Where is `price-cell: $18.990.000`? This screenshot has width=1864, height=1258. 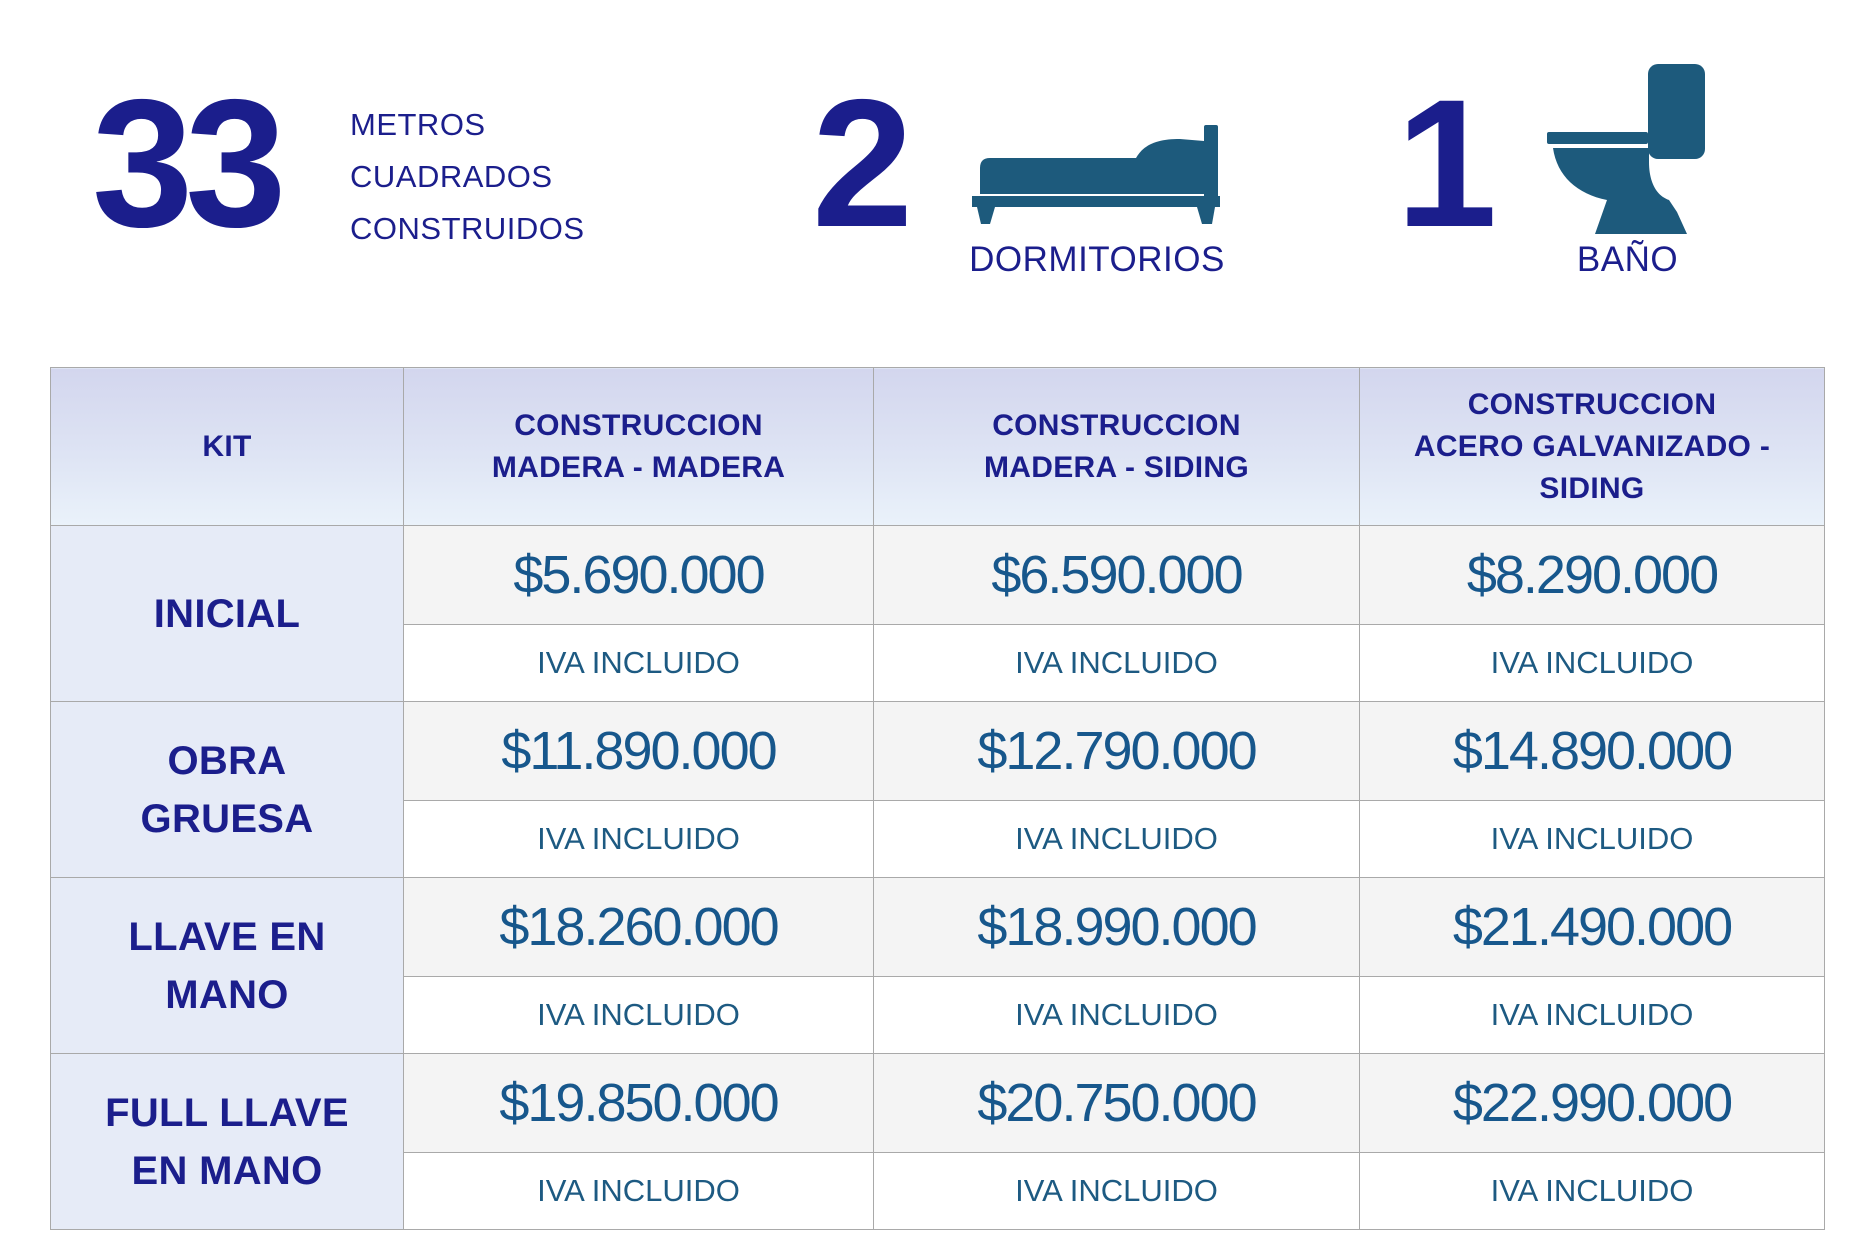
price-cell: $18.990.000 is located at coordinates (1116, 927).